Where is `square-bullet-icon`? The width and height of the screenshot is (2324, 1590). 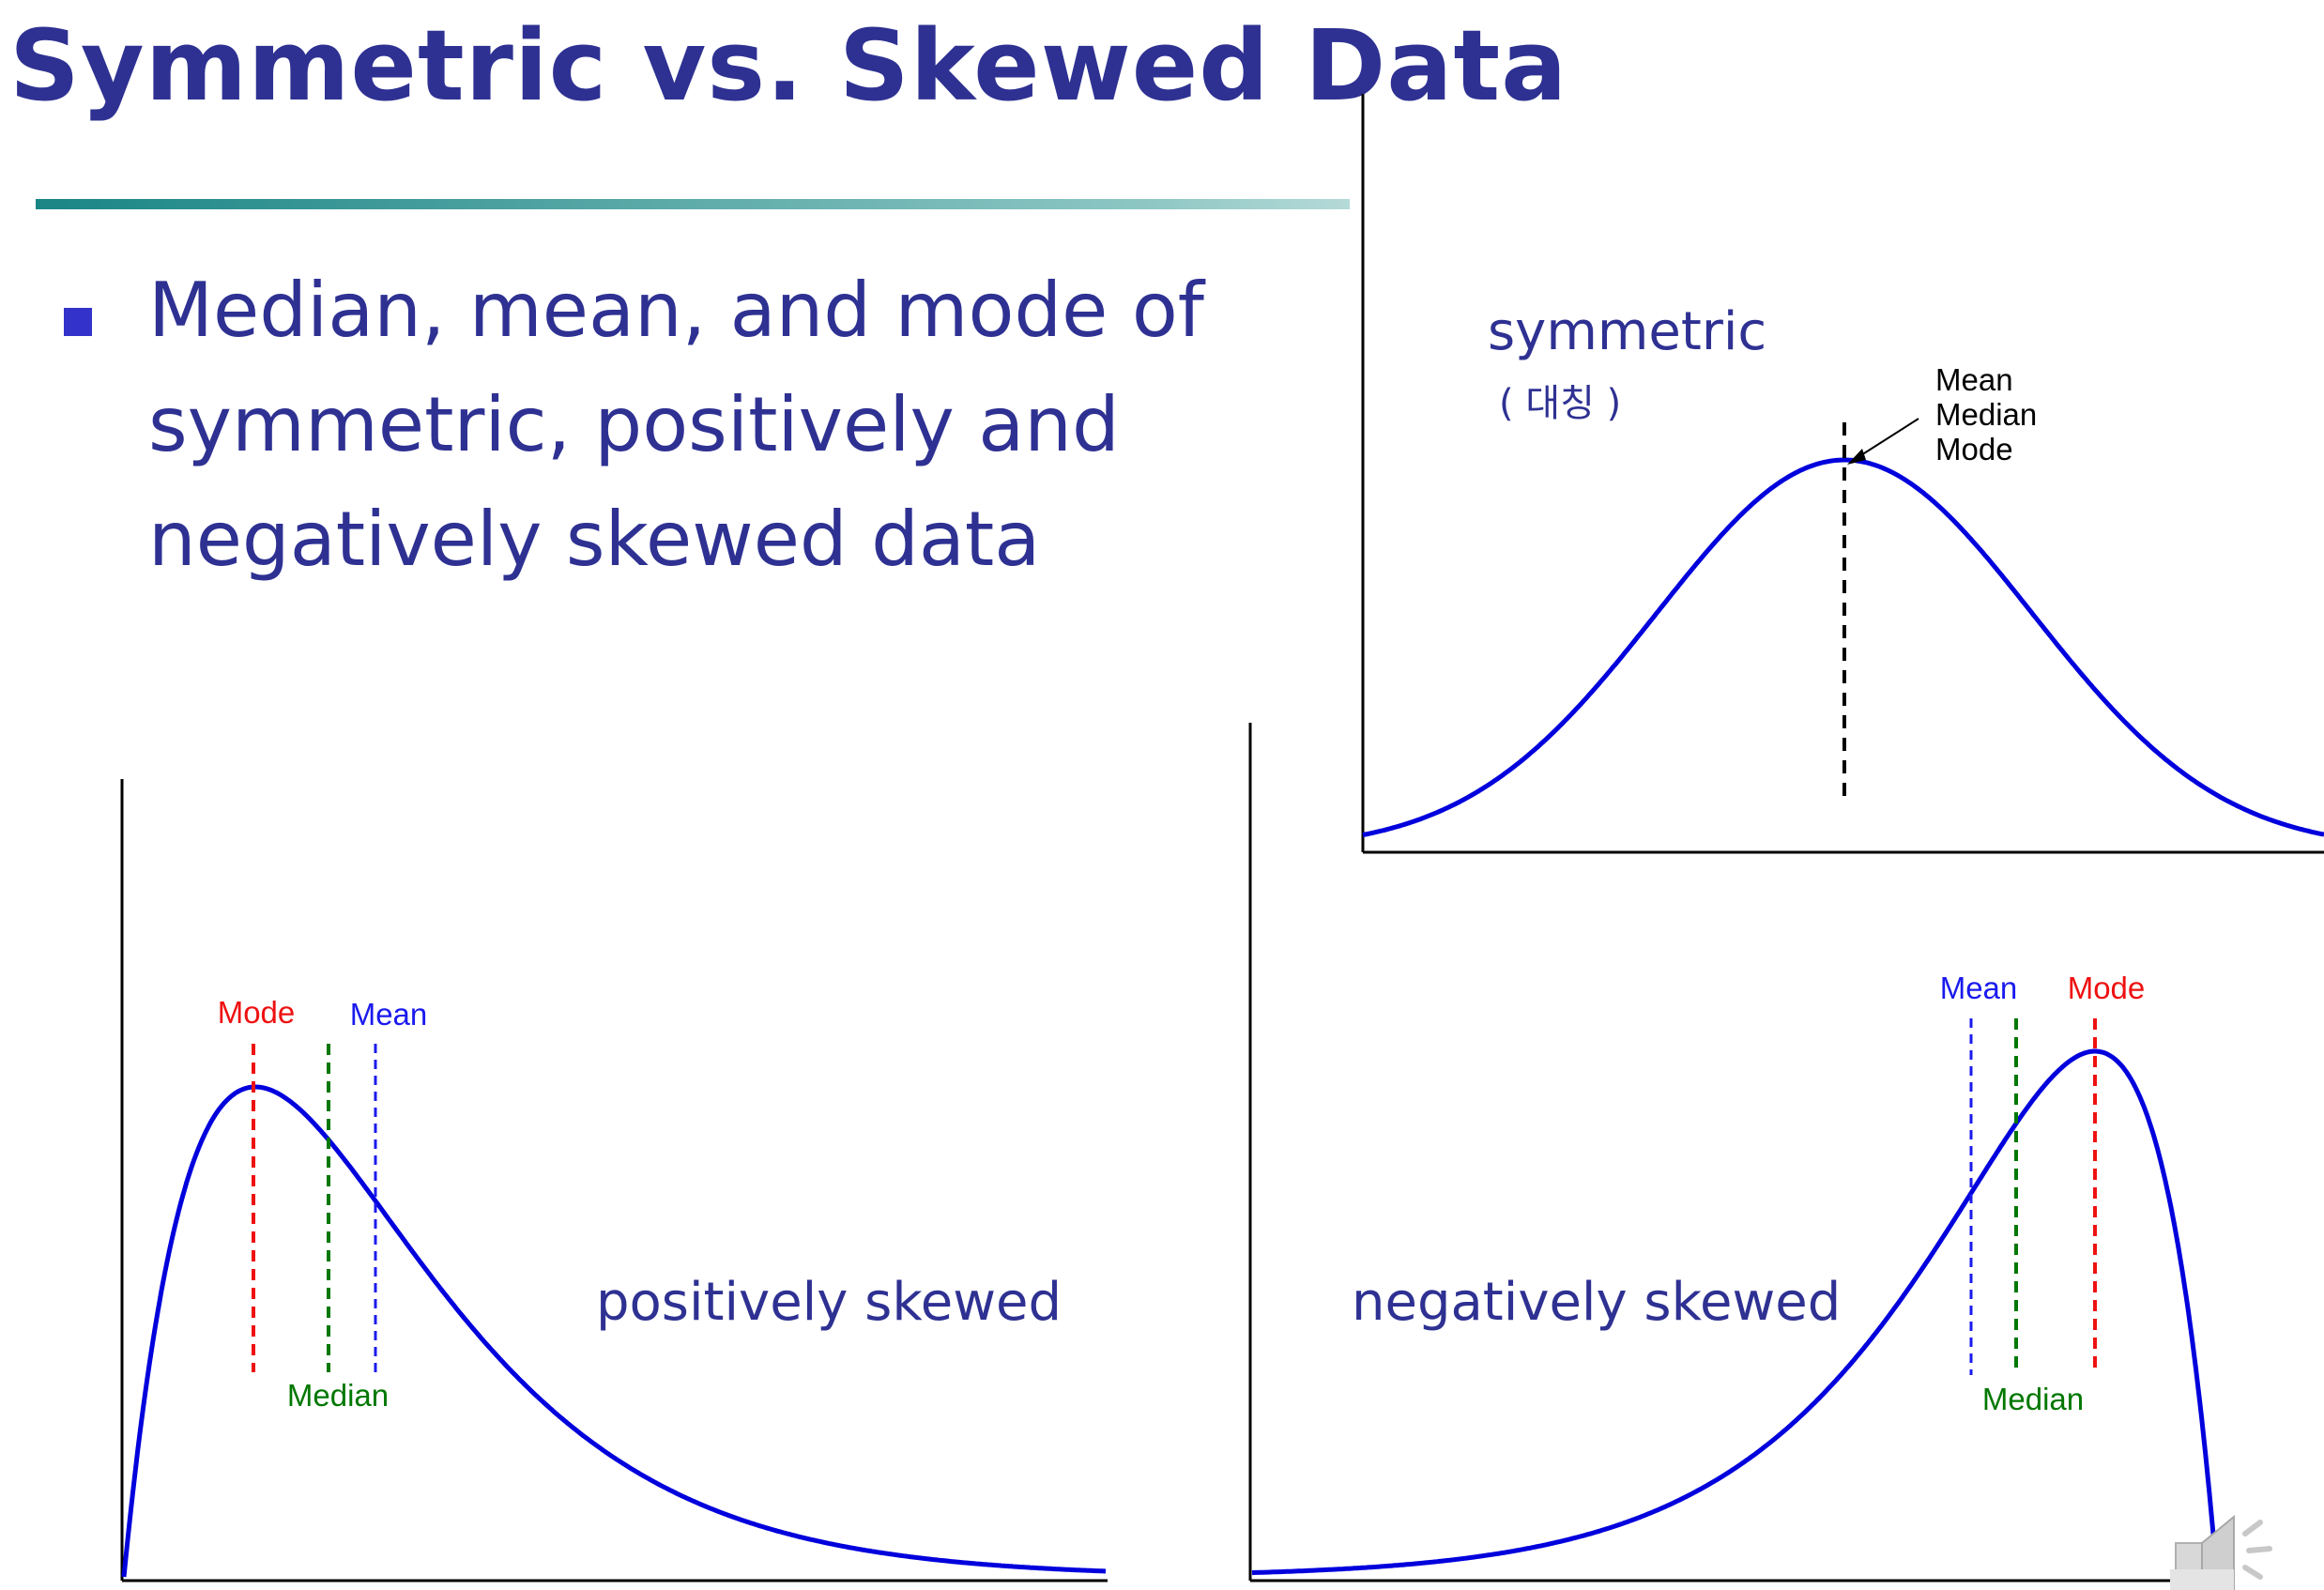
square-bullet-icon is located at coordinates (78, 322).